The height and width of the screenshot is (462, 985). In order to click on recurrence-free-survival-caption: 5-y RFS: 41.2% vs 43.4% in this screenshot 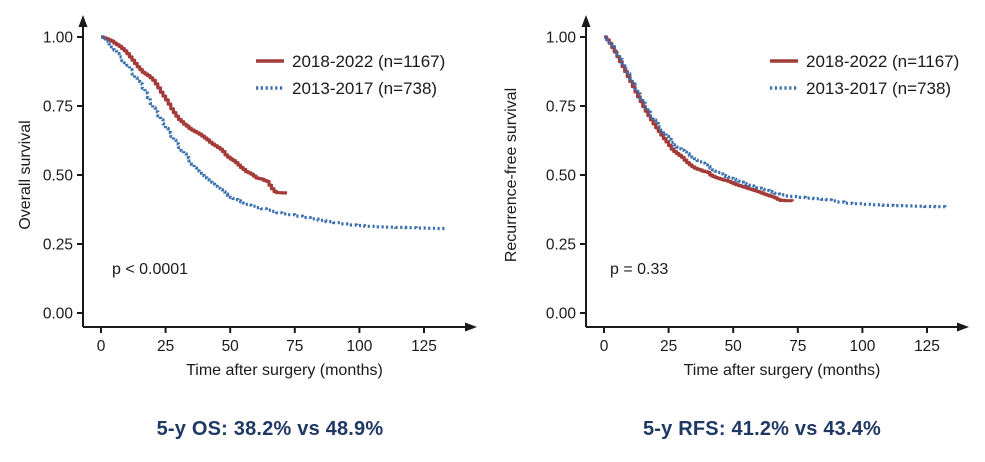, I will do `click(762, 429)`.